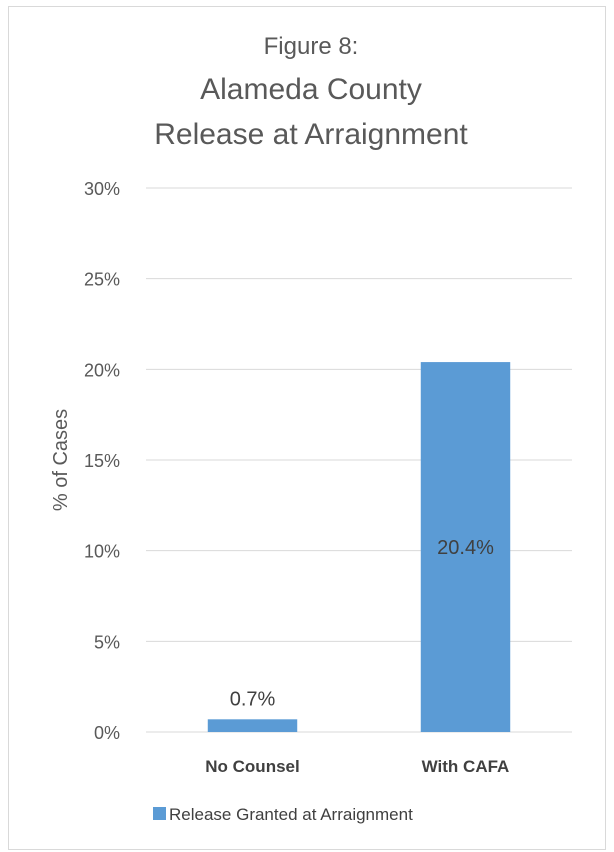 The image size is (614, 852). Describe the element at coordinates (107, 733) in the screenshot. I see `y-tick-label-0: 0%` at that location.